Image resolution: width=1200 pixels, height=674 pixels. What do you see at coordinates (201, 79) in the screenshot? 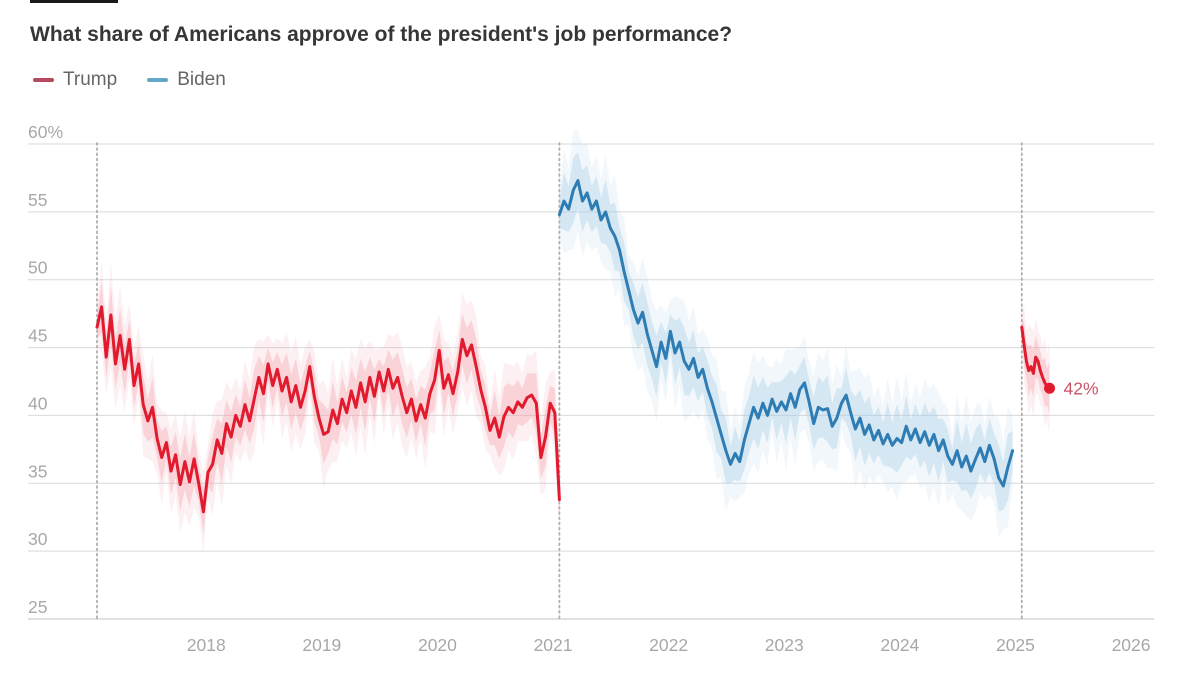
I see `legend-label-biden: Biden` at bounding box center [201, 79].